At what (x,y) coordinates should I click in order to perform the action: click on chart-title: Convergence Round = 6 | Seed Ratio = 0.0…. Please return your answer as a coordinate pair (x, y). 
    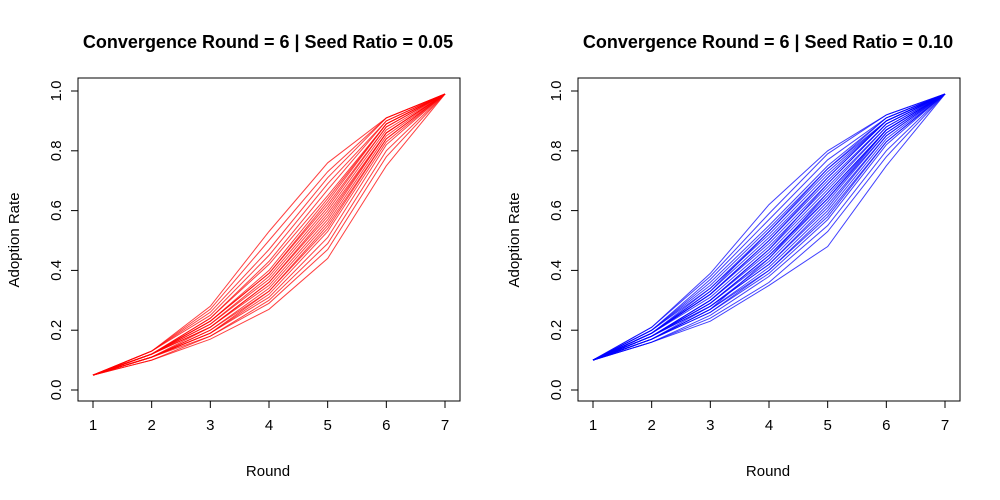
    Looking at the image, I should click on (268, 42).